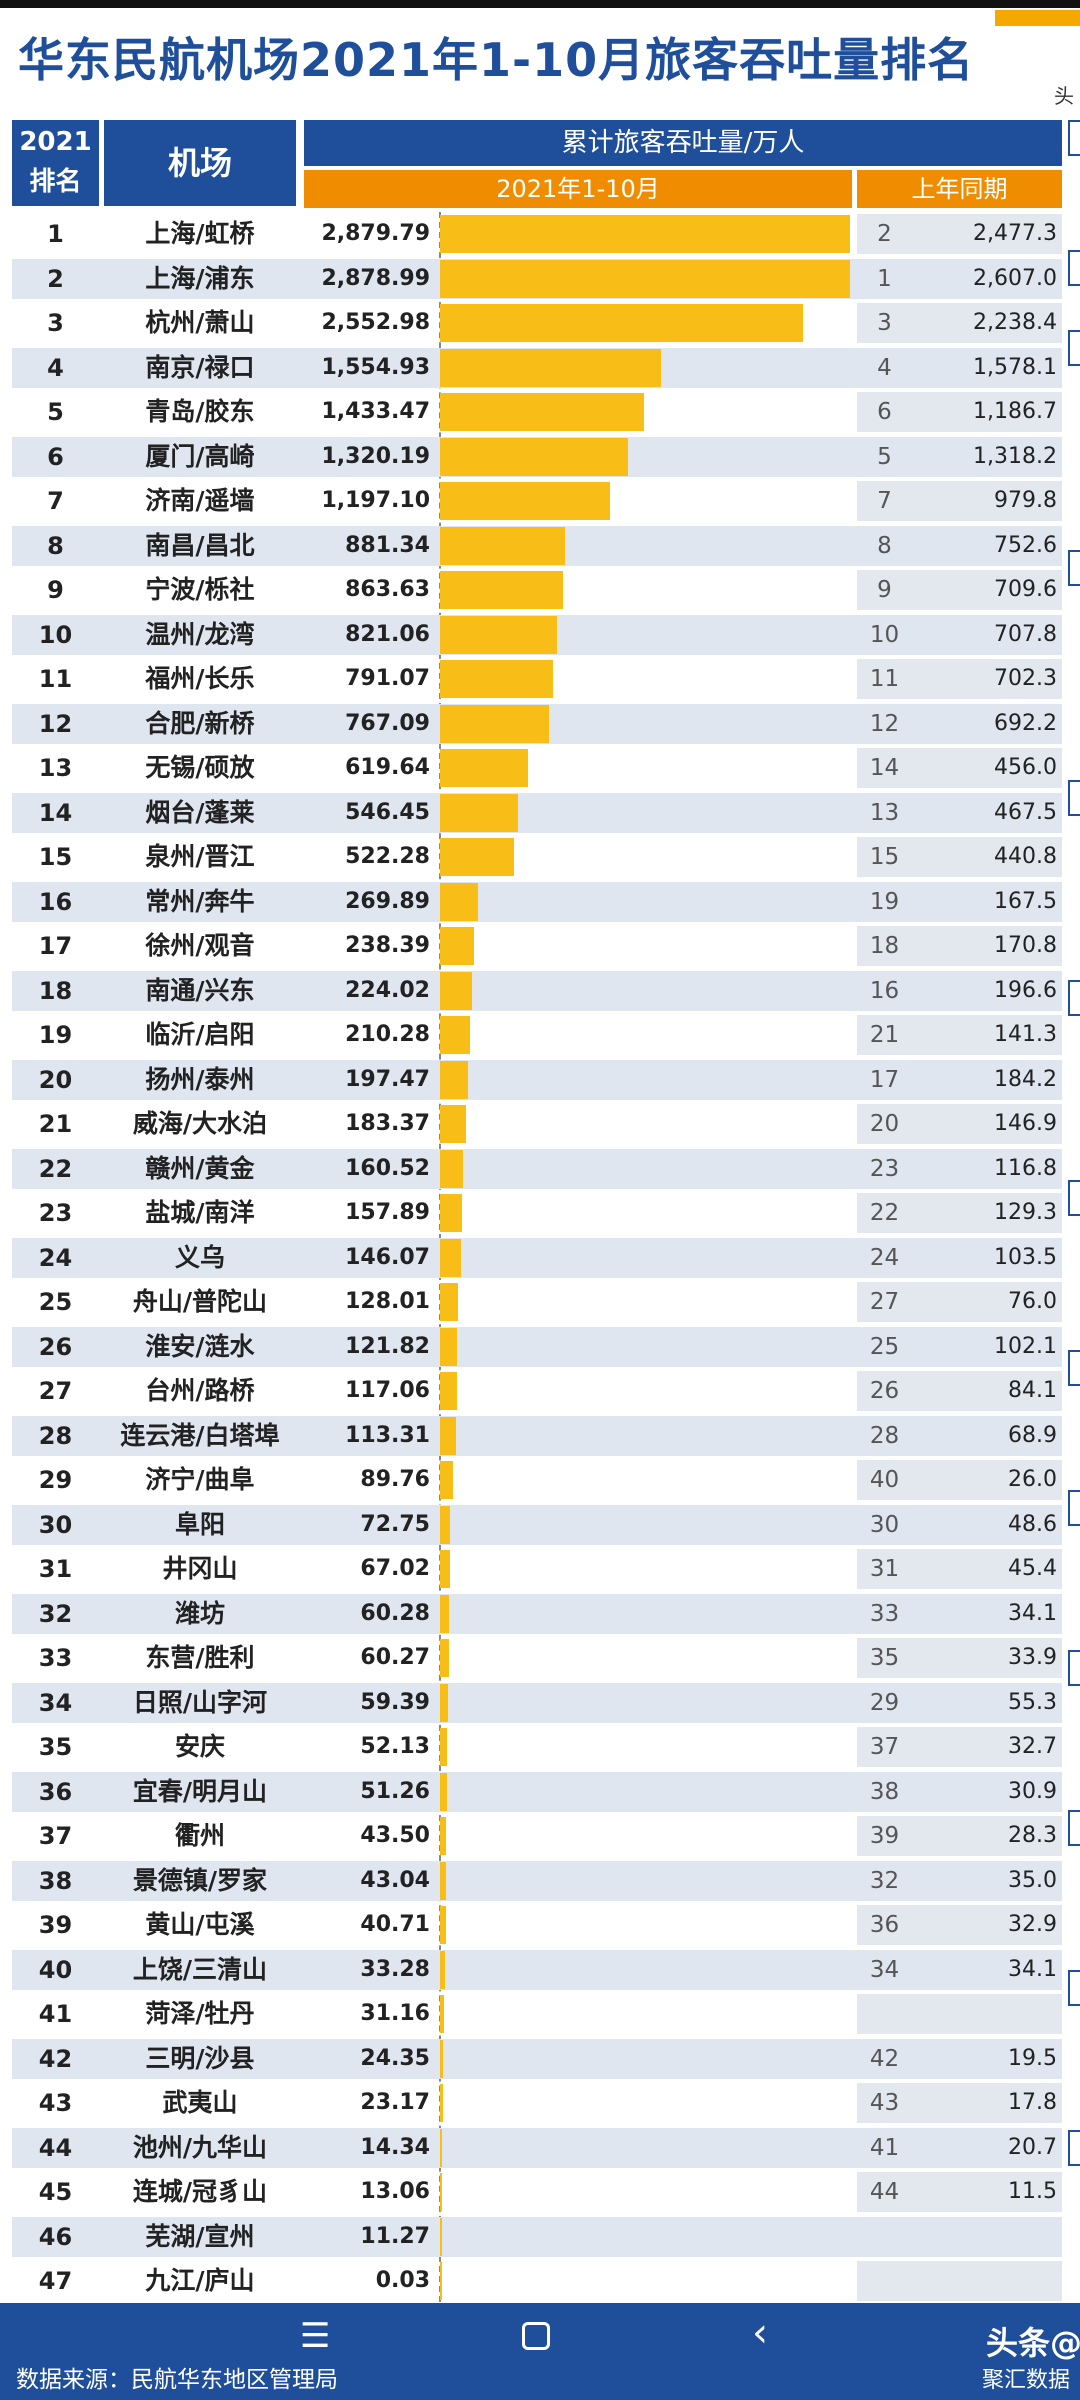  I want to click on airport-name: 温州/龙湾, so click(200, 634).